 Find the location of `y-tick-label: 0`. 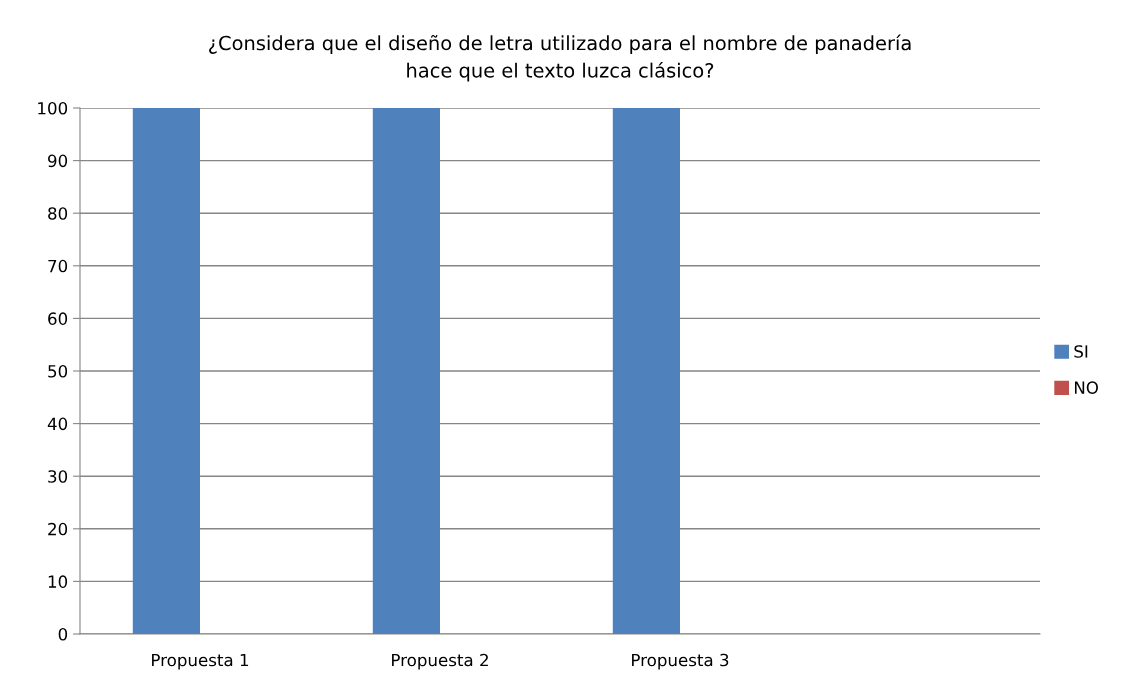

y-tick-label: 0 is located at coordinates (63, 634).